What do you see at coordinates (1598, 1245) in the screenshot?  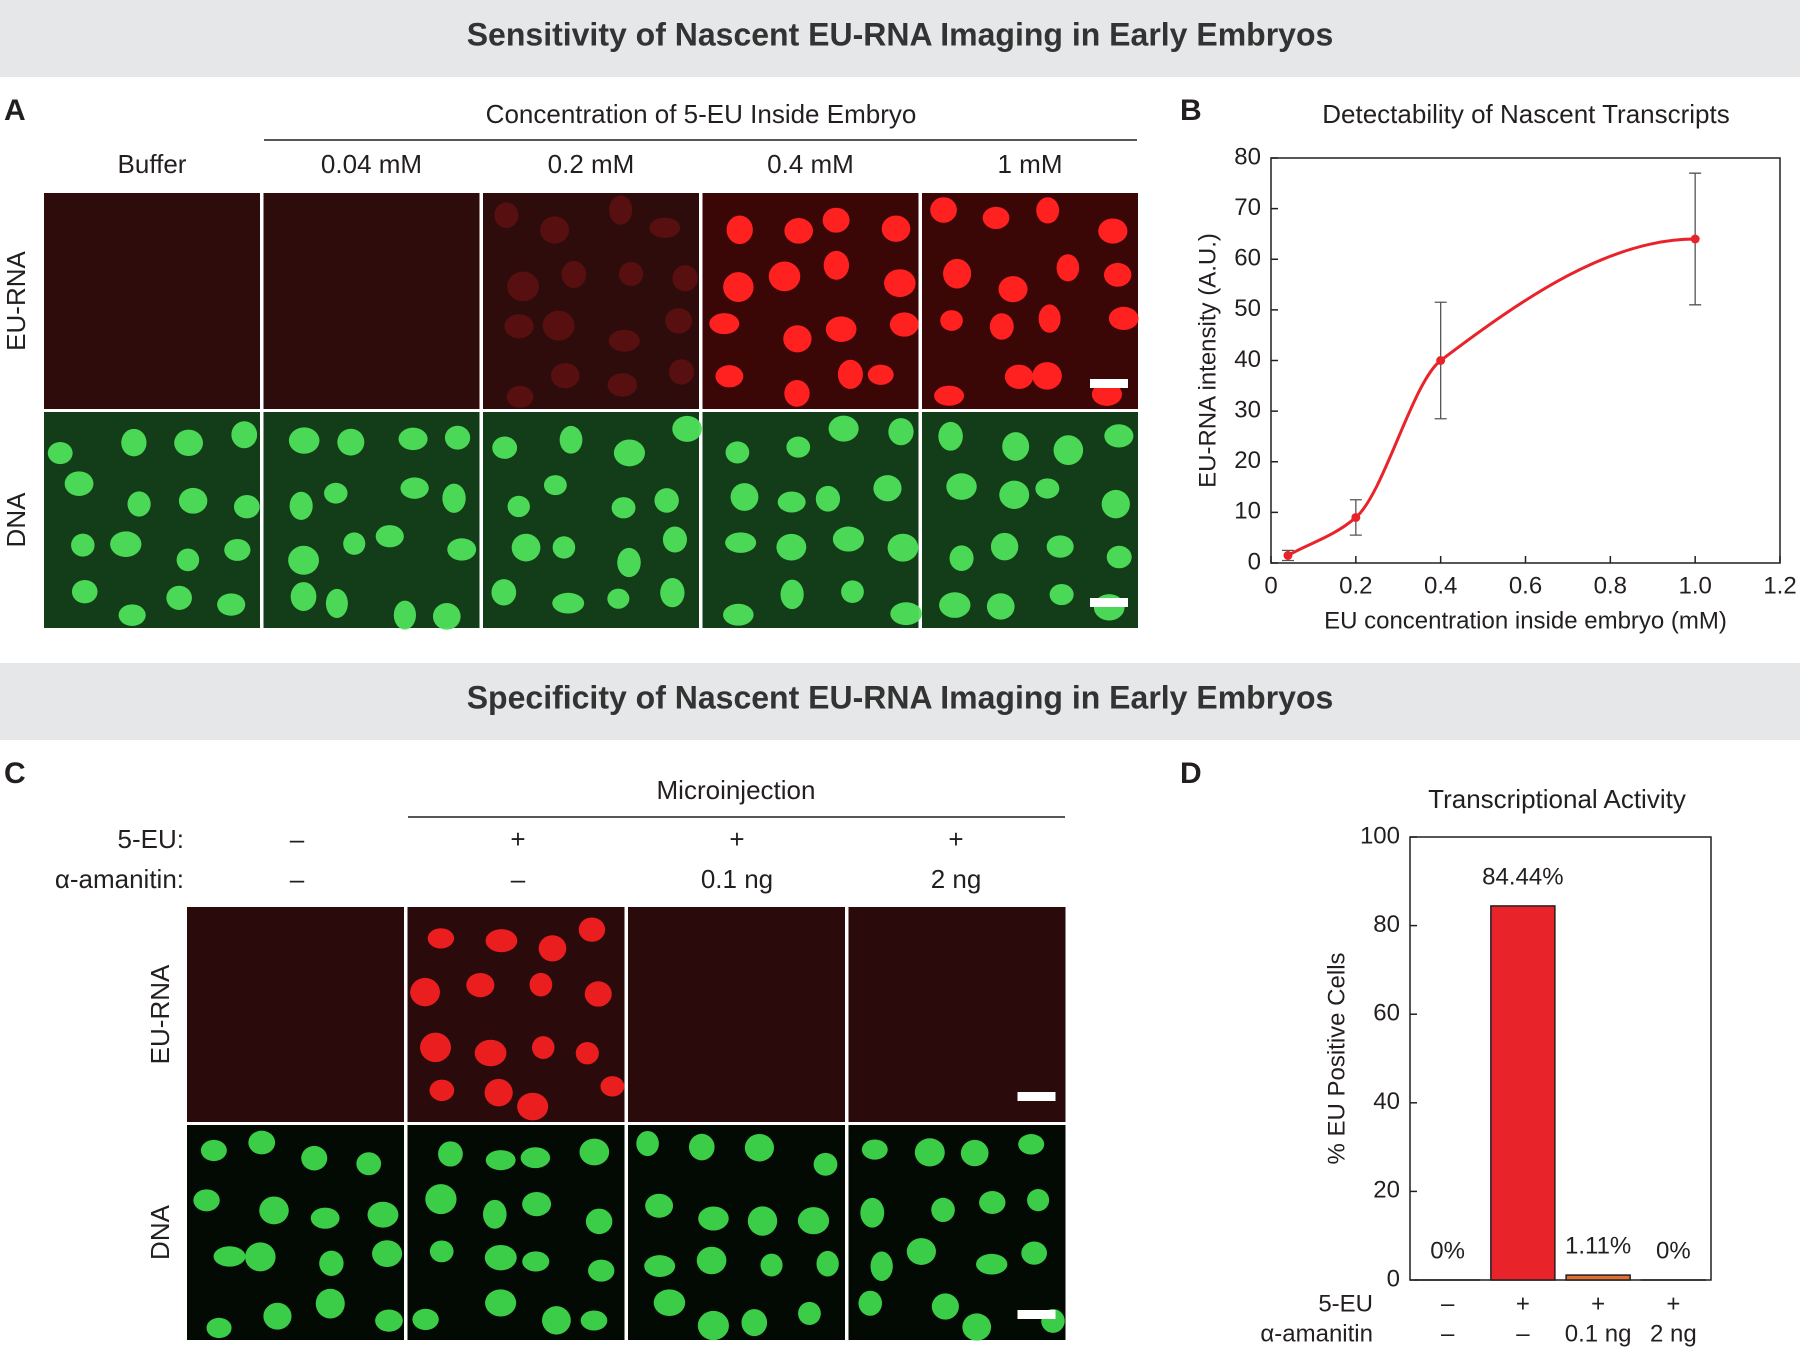 I see `value-label: 1.11%` at bounding box center [1598, 1245].